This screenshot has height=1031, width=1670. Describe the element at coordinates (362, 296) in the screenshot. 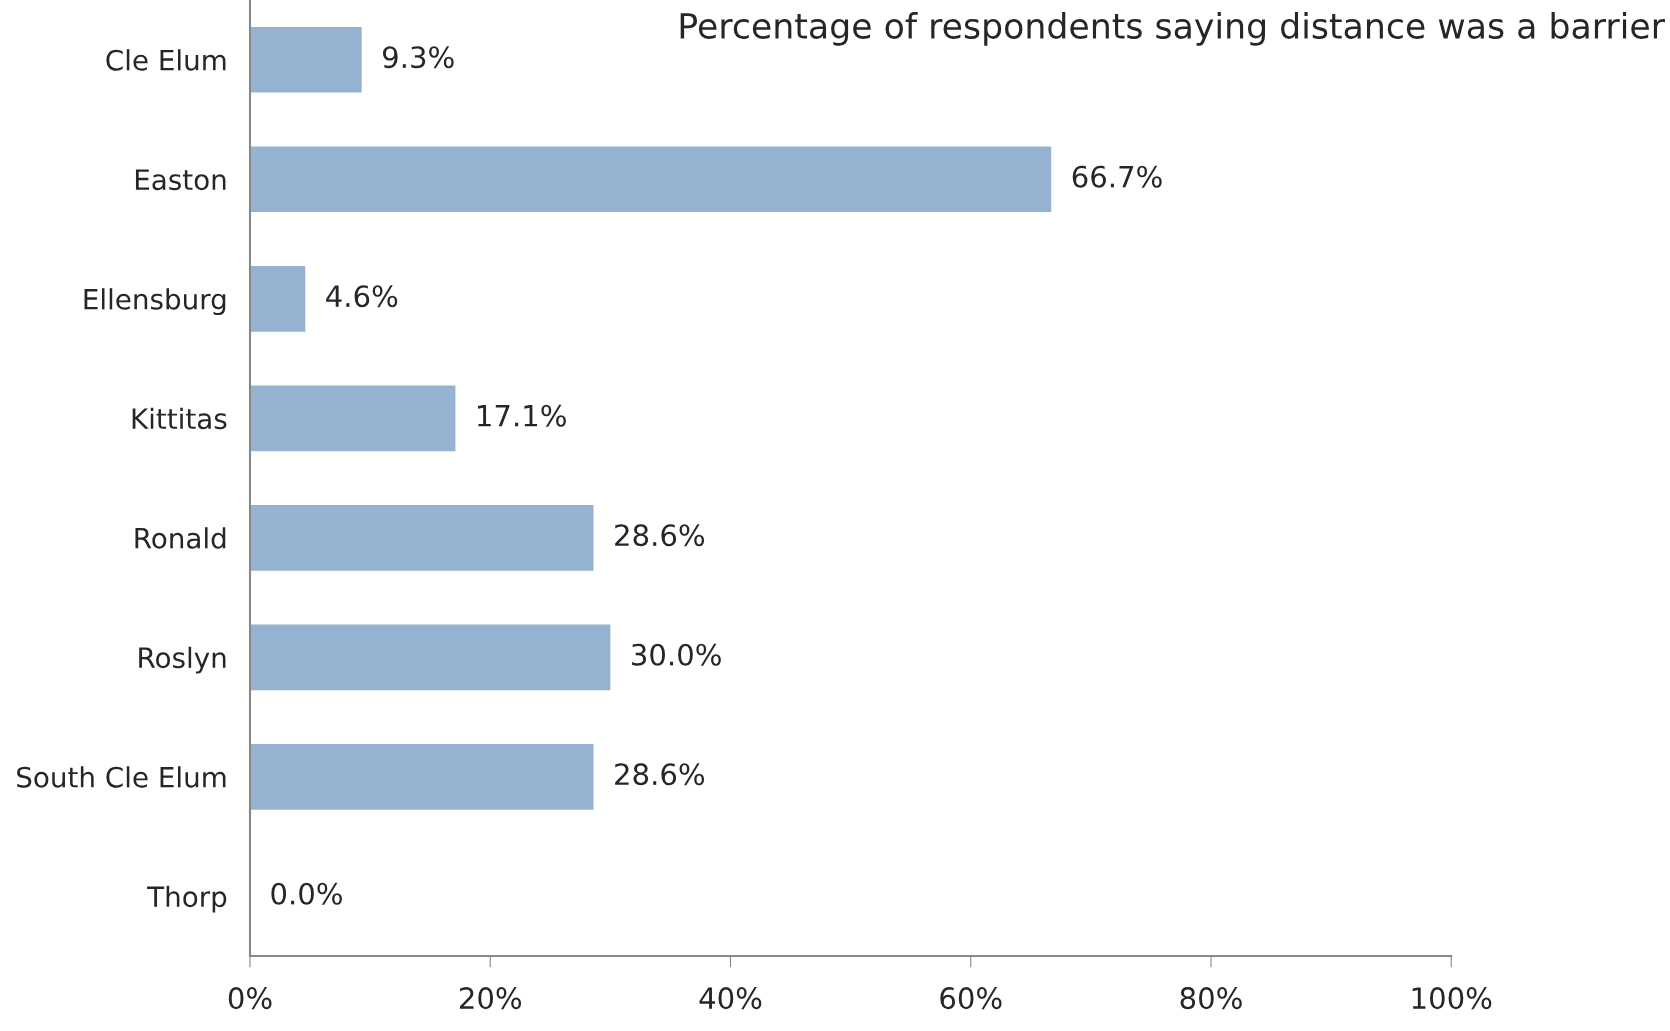

I see `data-label: 4.6%` at that location.